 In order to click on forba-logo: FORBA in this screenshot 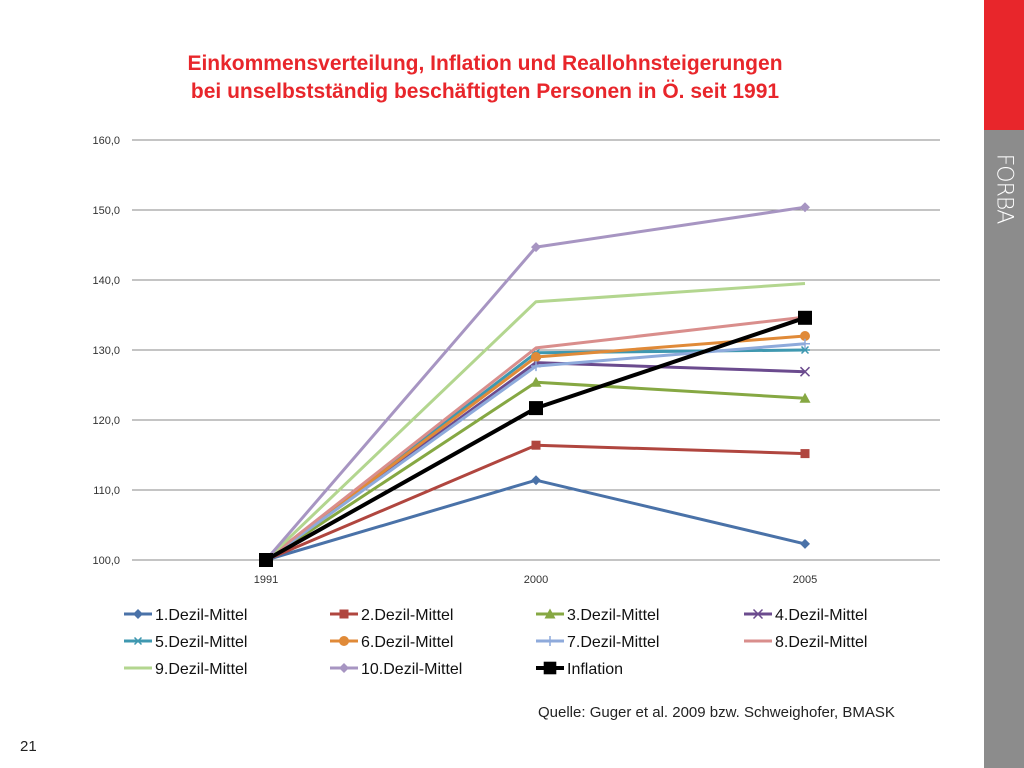, I will do `click(1004, 188)`.